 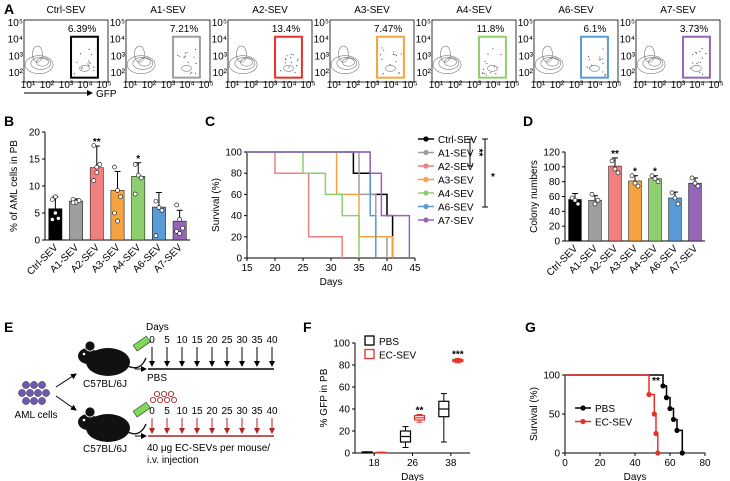 I want to click on day-tick: 10, so click(x=182, y=340).